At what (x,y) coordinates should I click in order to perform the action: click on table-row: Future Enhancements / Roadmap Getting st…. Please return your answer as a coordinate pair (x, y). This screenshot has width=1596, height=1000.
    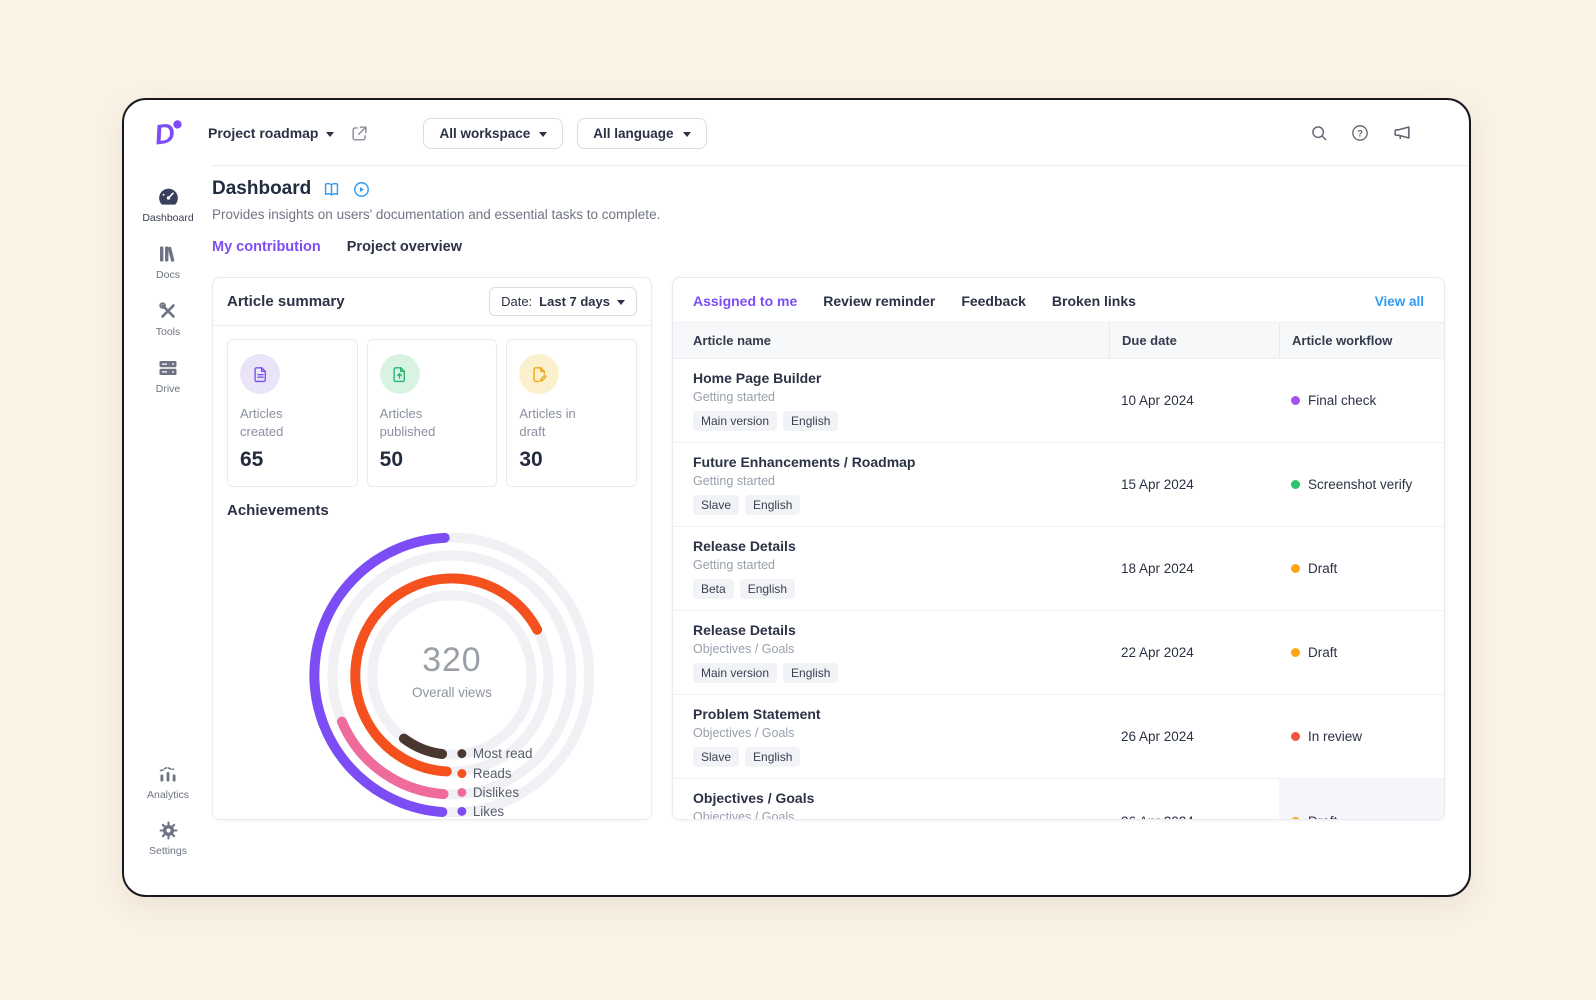
    Looking at the image, I should click on (1058, 485).